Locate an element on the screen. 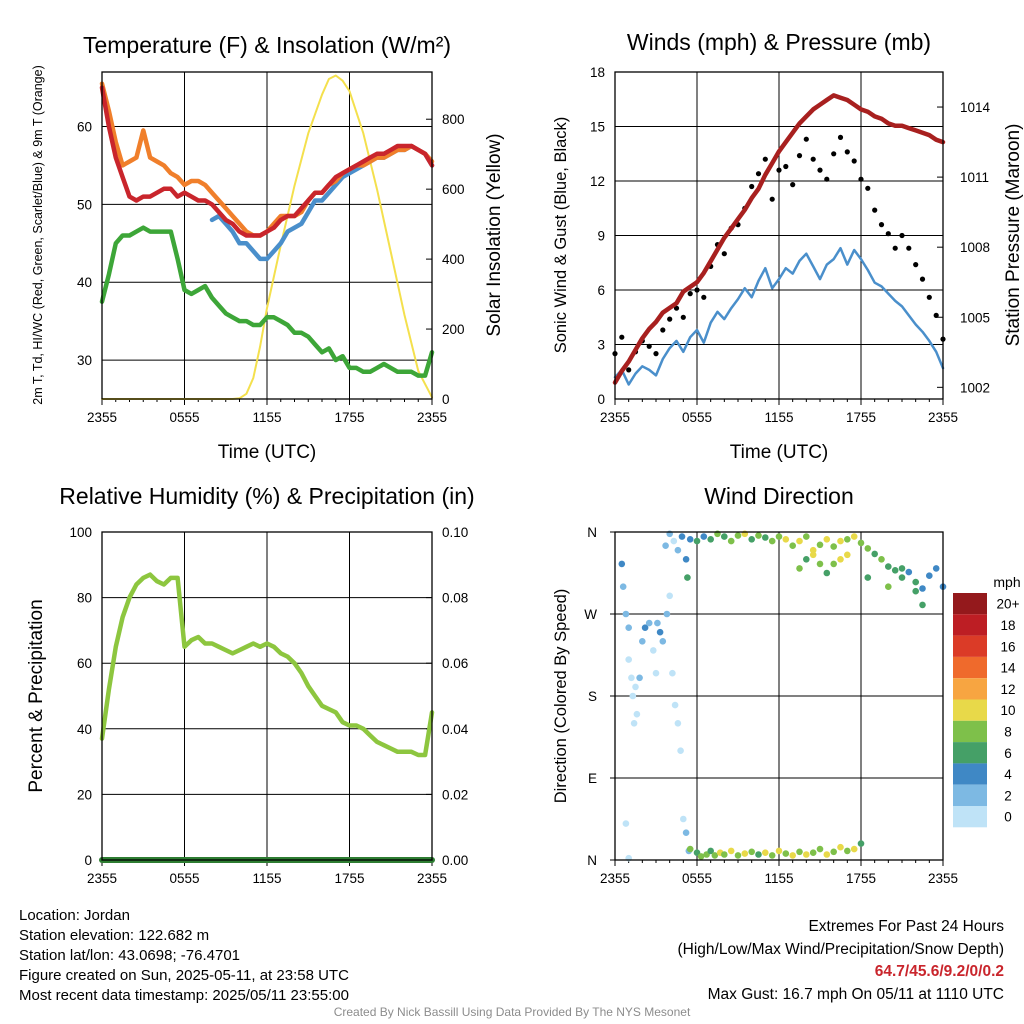 Image resolution: width=1024 pixels, height=1024 pixels. x-tick-label: 1155 is located at coordinates (266, 417).